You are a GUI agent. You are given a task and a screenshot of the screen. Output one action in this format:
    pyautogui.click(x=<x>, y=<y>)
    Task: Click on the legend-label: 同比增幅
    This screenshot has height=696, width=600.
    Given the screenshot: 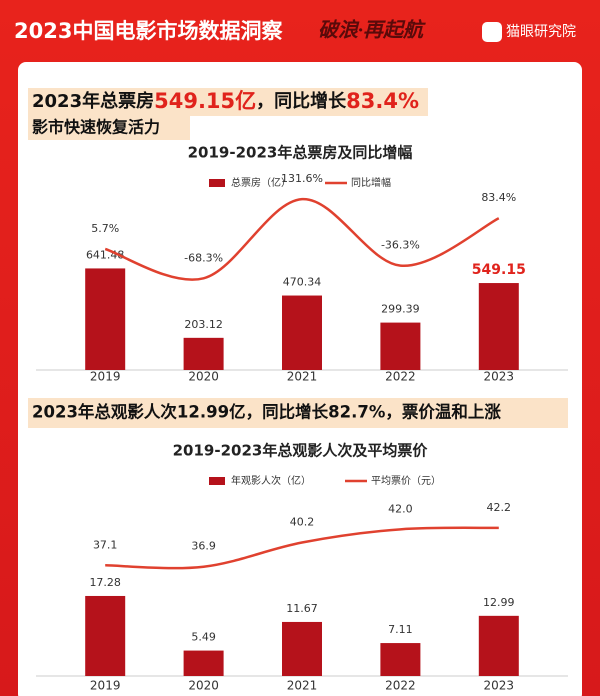 What is the action you would take?
    pyautogui.click(x=371, y=182)
    